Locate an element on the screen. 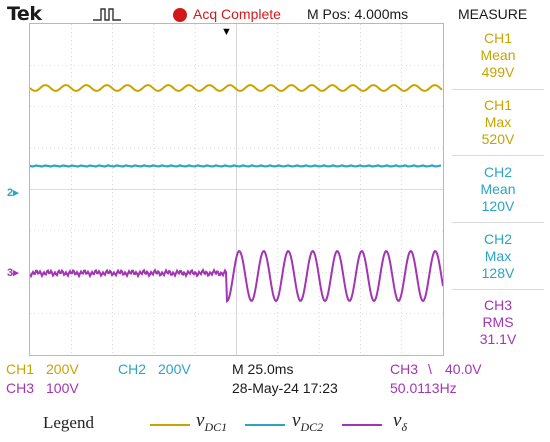 Image resolution: width=550 pixels, height=442 pixels. brand-logo: Tek is located at coordinates (24, 14).